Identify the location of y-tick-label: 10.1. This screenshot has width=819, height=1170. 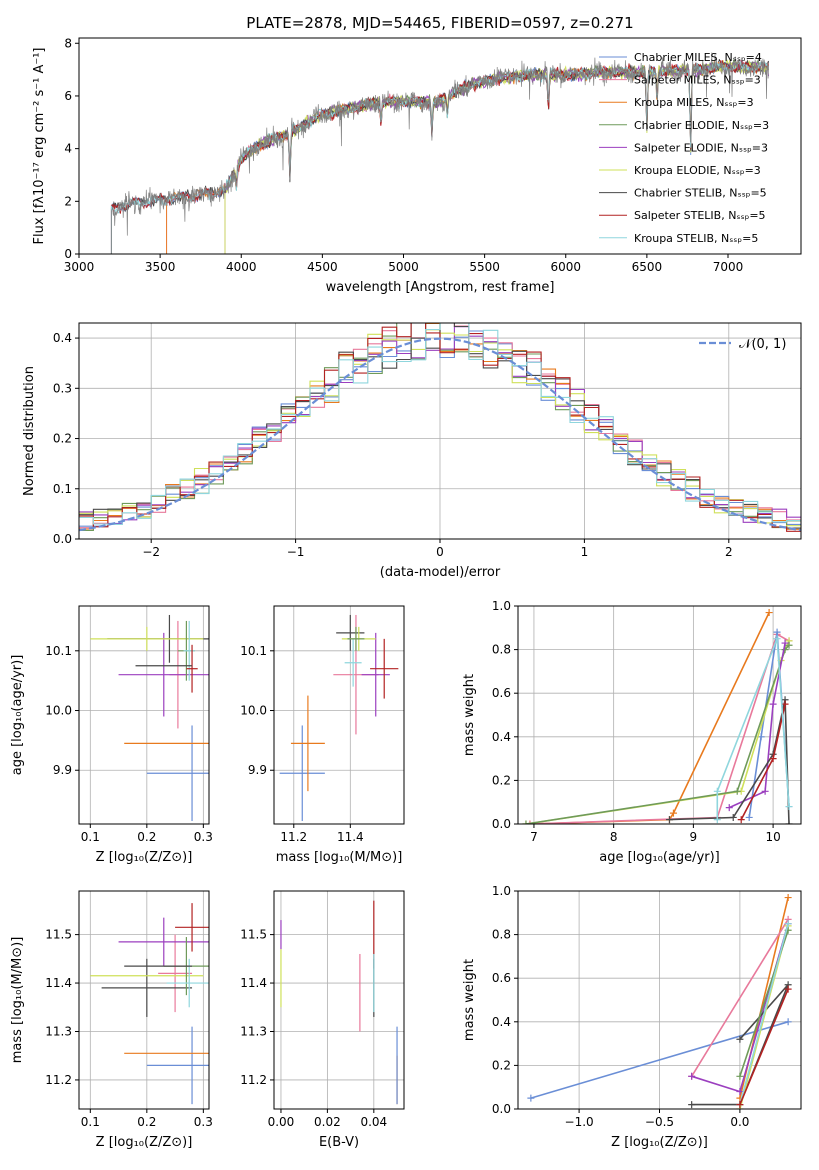
(253, 651).